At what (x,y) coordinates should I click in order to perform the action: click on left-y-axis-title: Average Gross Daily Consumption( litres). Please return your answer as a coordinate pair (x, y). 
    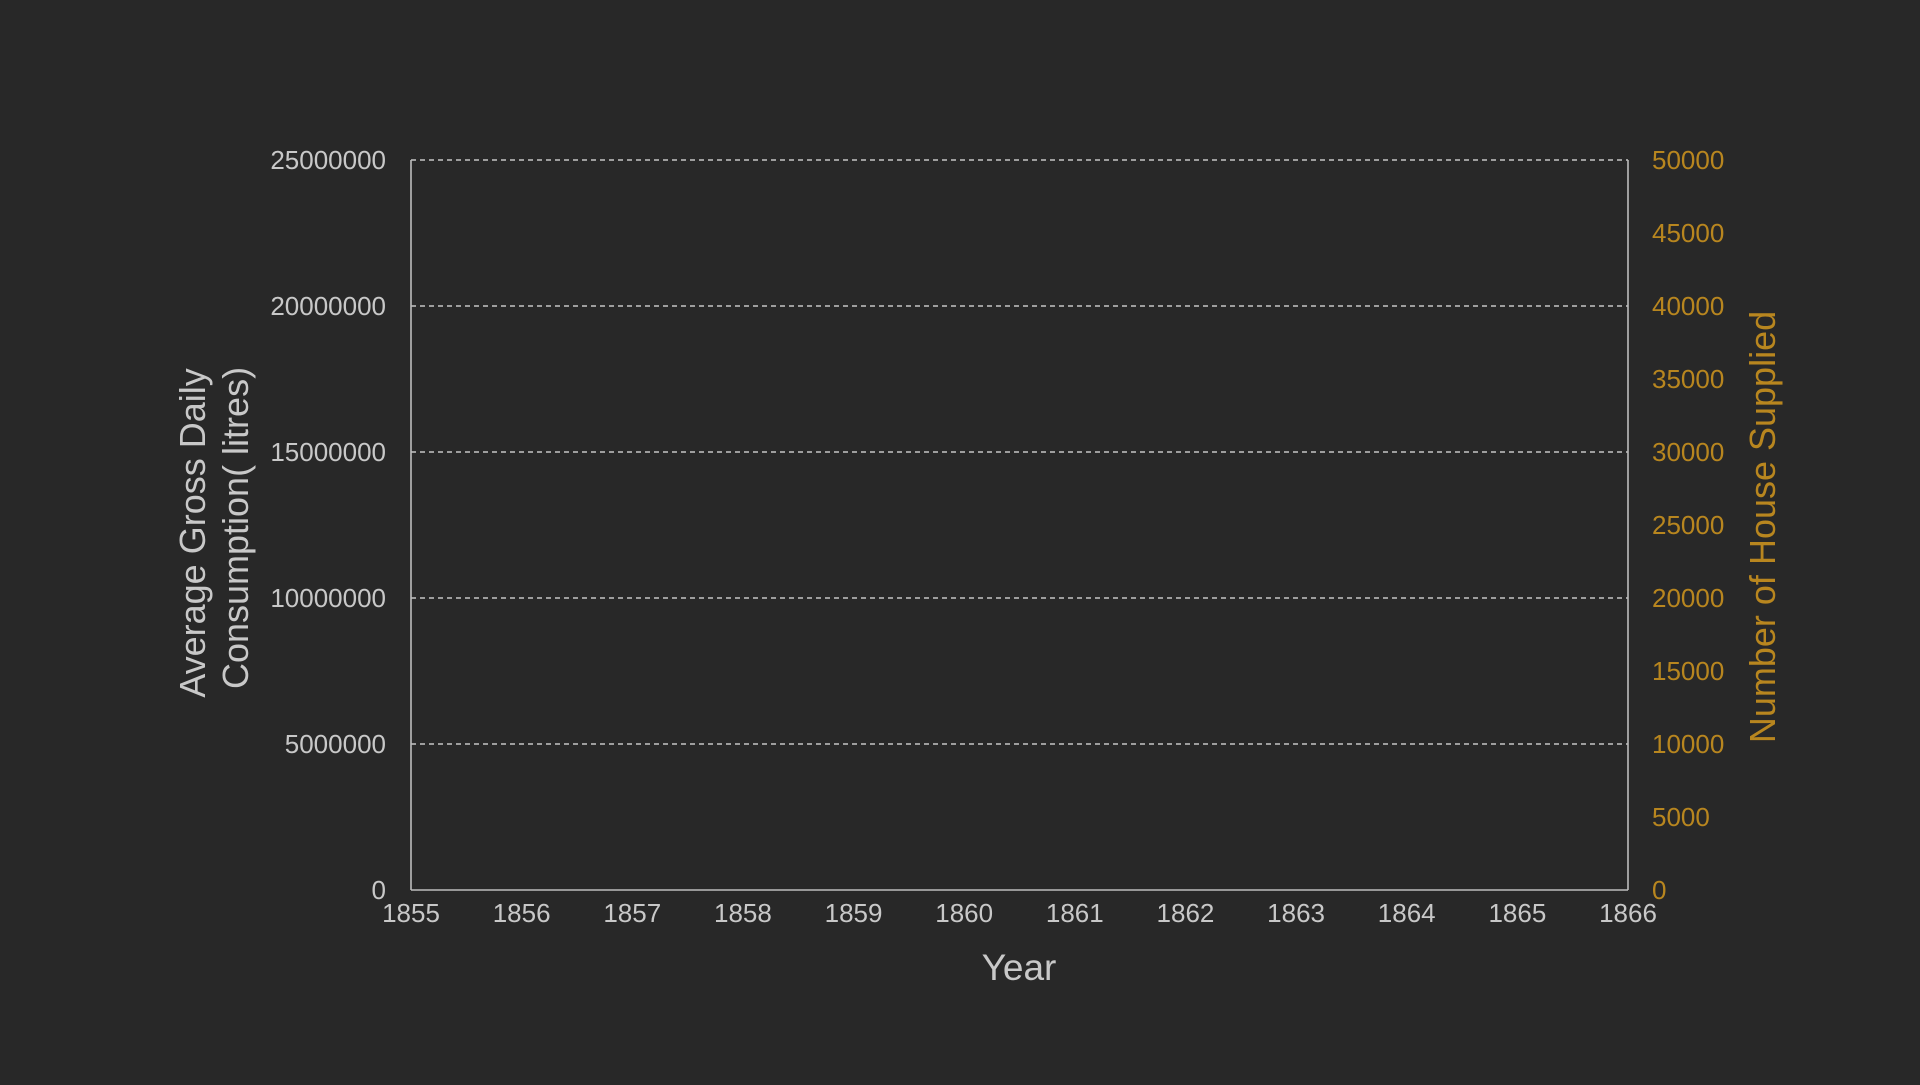
    Looking at the image, I should click on (214, 527).